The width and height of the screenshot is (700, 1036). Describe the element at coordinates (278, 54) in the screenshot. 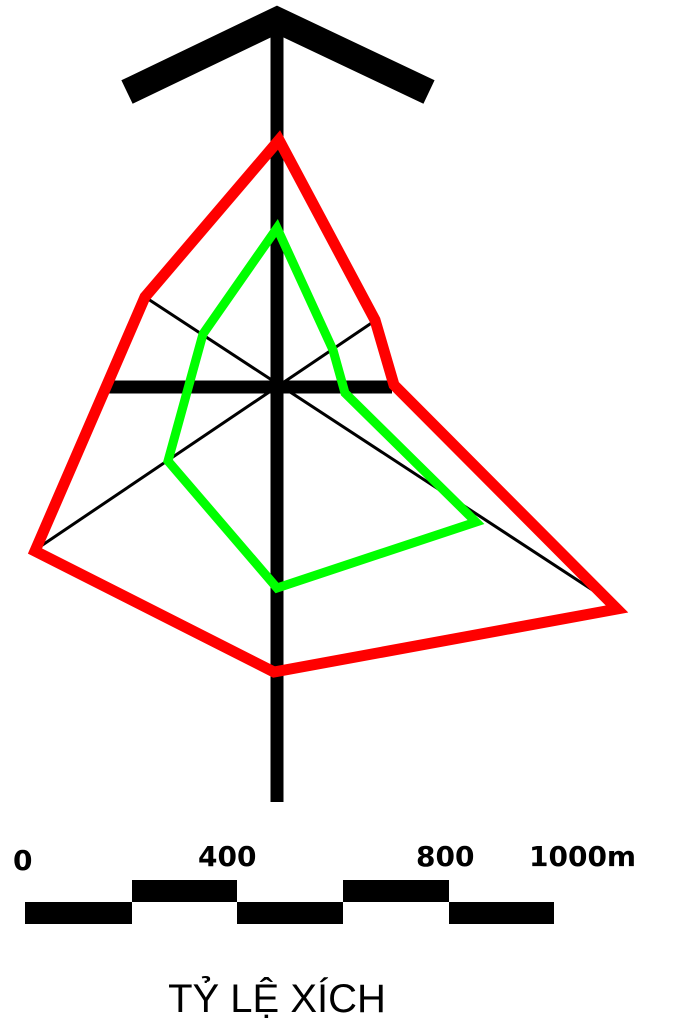

I see `north-arrow-icon` at that location.